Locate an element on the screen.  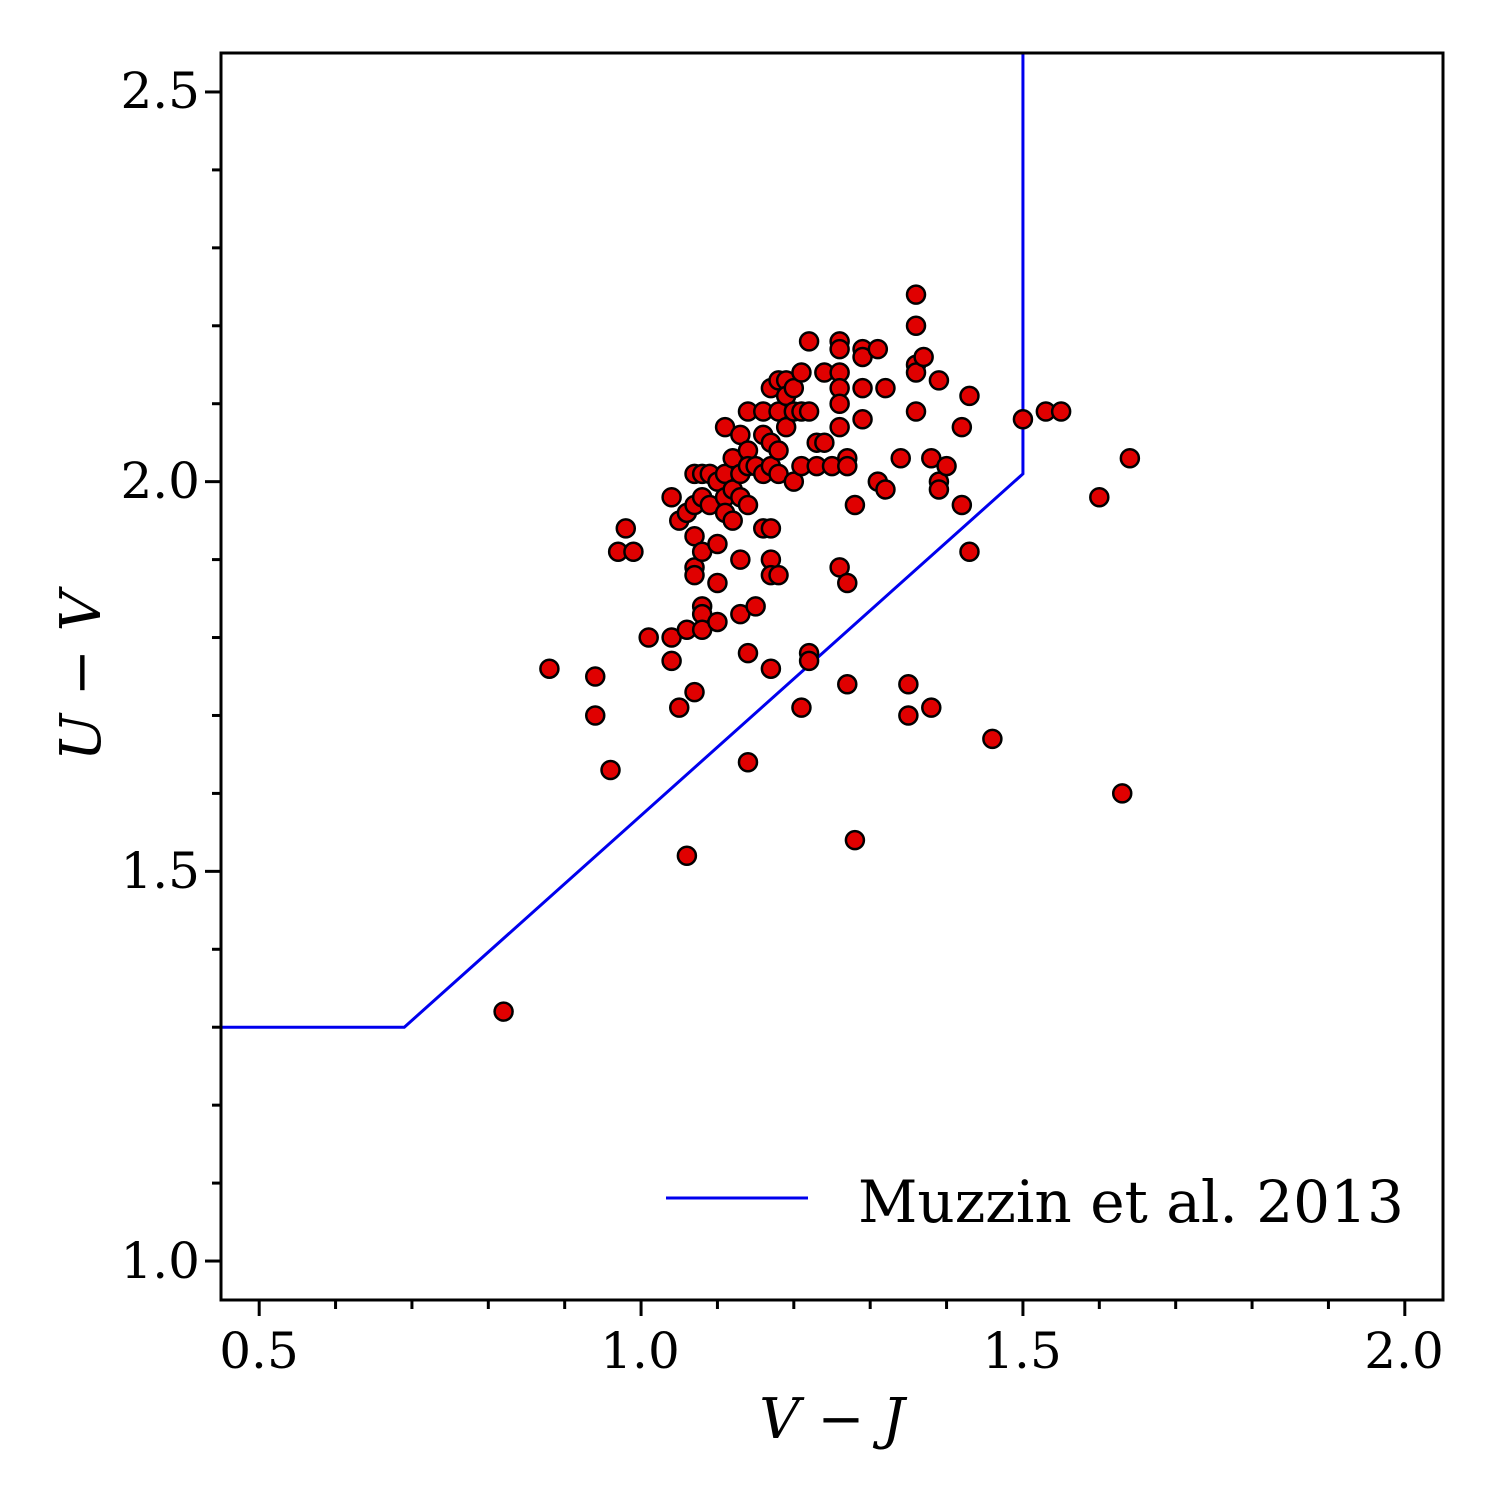
x-tick-label: 0.5 is located at coordinates (259, 1351).